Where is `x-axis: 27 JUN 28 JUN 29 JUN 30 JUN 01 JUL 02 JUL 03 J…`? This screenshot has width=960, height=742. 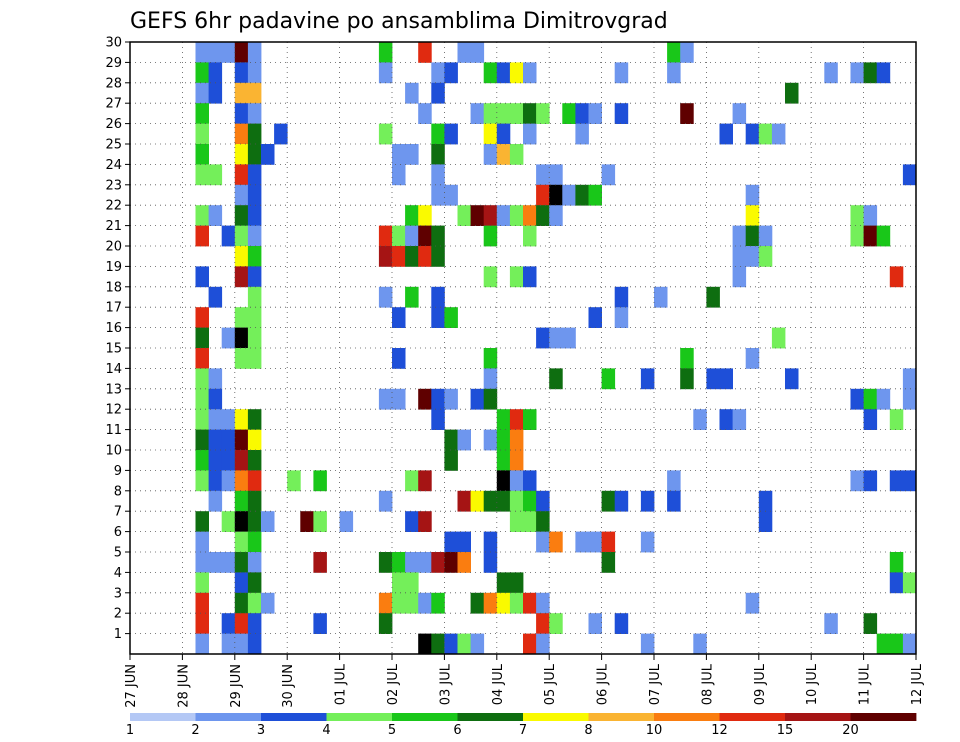
x-axis: 27 JUN 28 JUN 29 JUN 30 JUN 01 JUL 02 JUL 03 J… is located at coordinates (524, 681).